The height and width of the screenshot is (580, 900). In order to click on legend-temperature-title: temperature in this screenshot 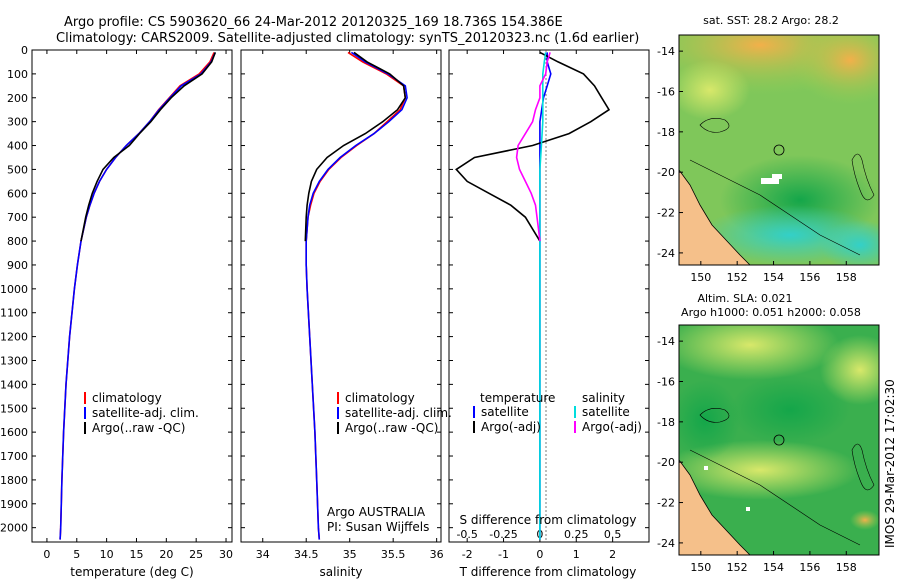, I will do `click(517, 398)`.